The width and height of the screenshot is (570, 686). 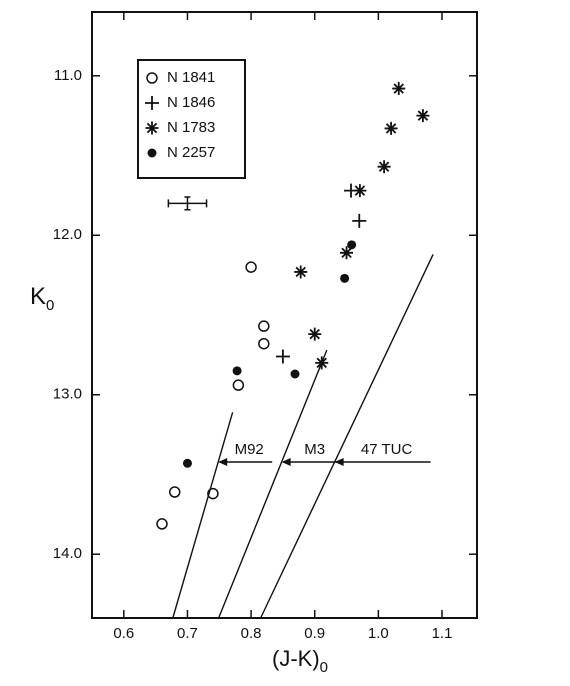 I want to click on y-axis-label: K0, so click(x=42, y=298).